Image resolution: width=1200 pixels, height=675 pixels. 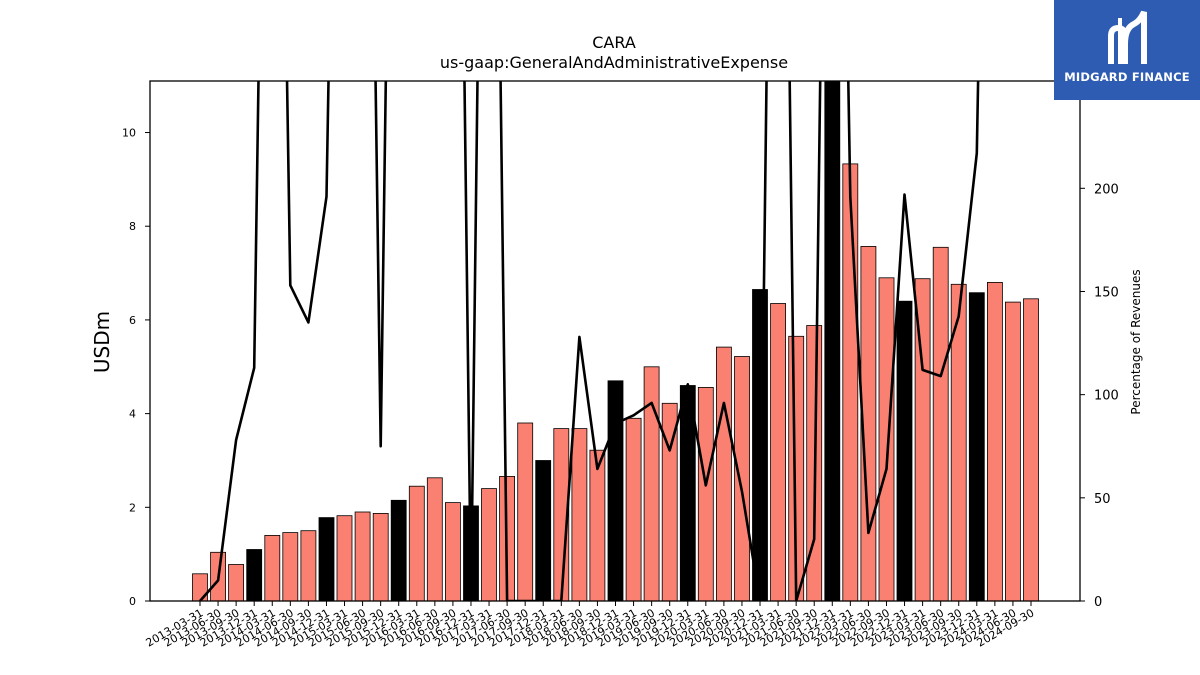 I want to click on y-axis-label: USDm, so click(x=102, y=342).